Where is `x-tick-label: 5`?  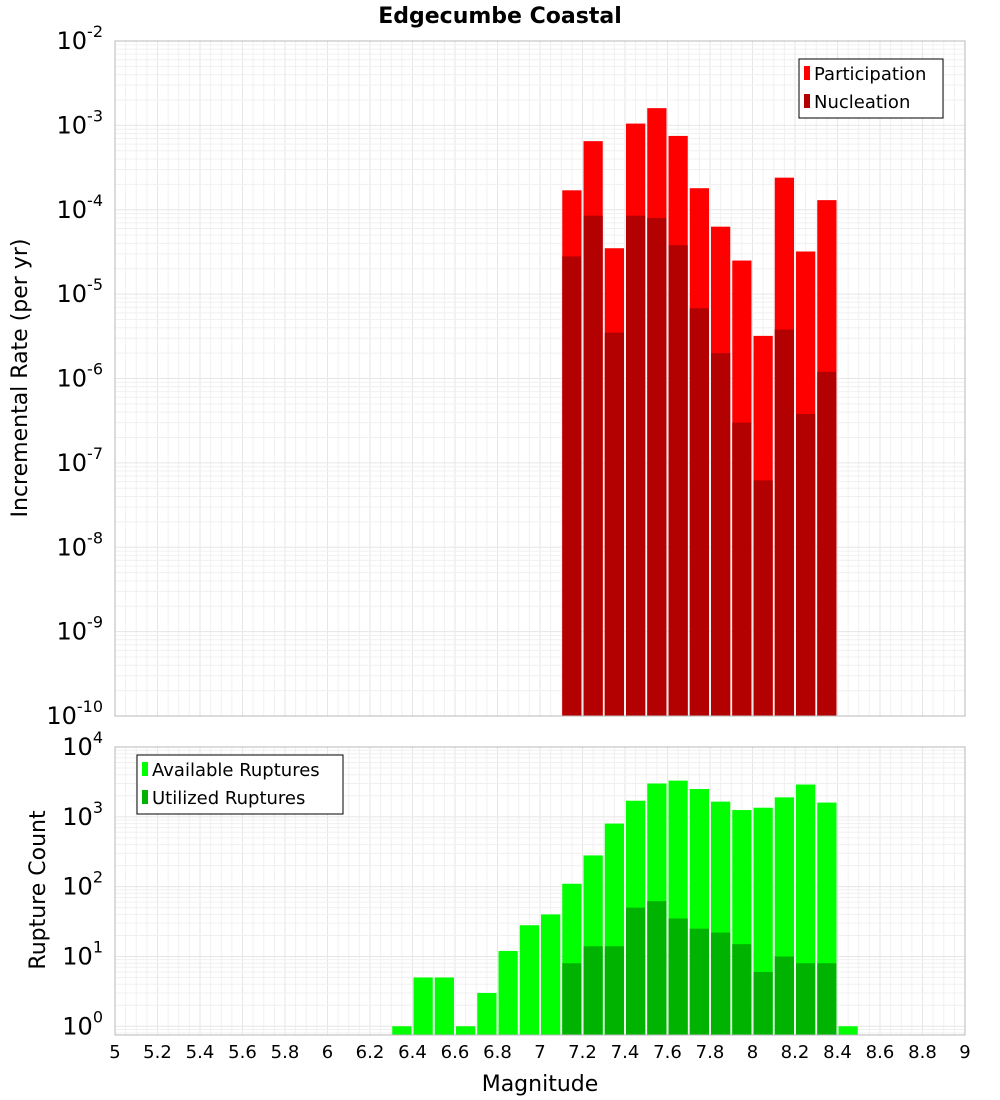 x-tick-label: 5 is located at coordinates (114, 1052).